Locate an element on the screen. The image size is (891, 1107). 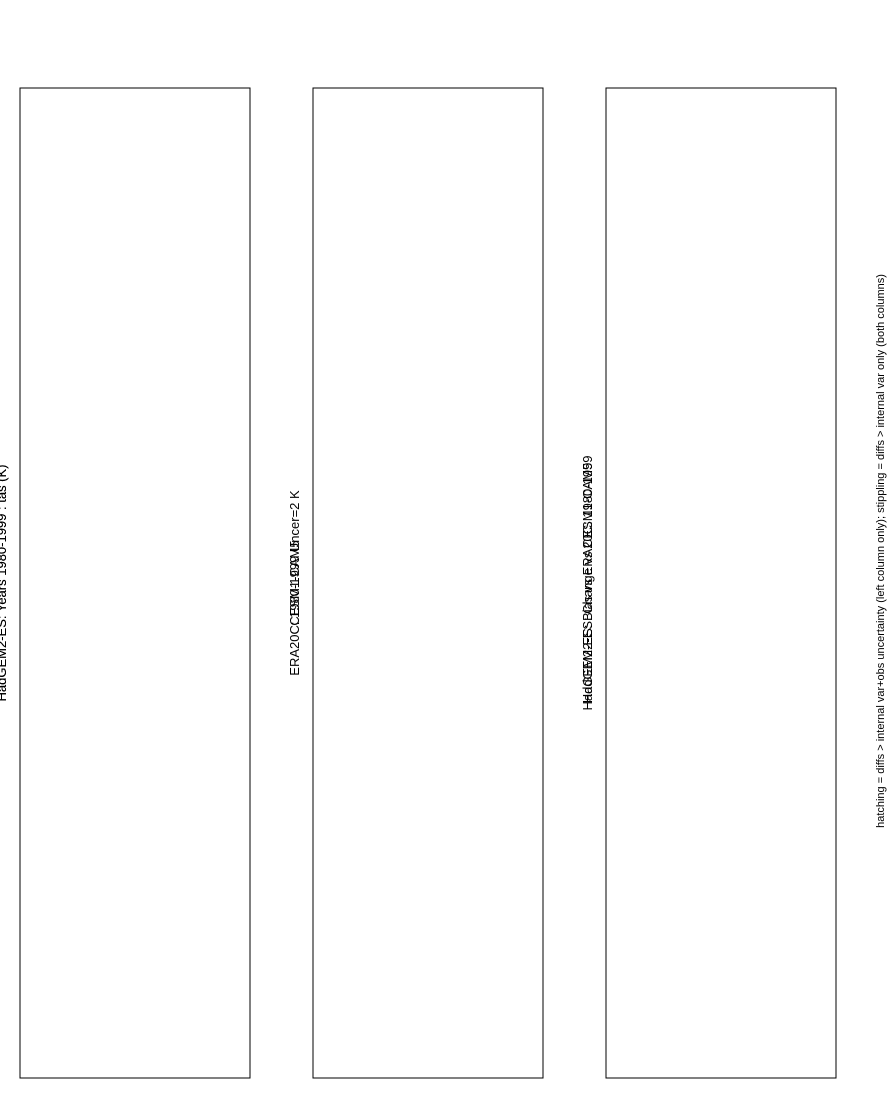
panel-title: CESM1-CAM5 is located at coordinates (294, 582).